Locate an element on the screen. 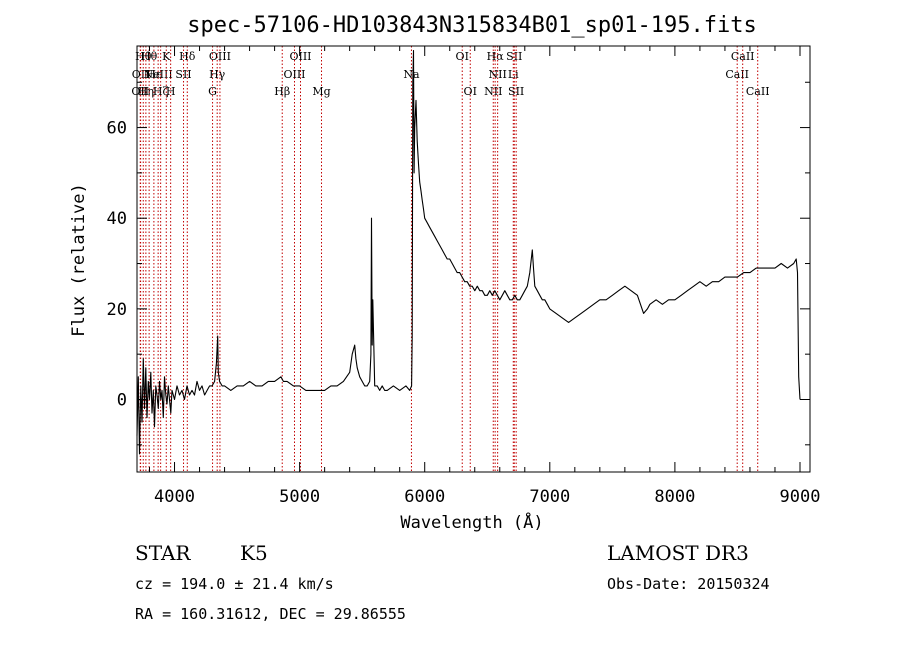 The image size is (900, 649). line-label: Hζ is located at coordinates (161, 91).